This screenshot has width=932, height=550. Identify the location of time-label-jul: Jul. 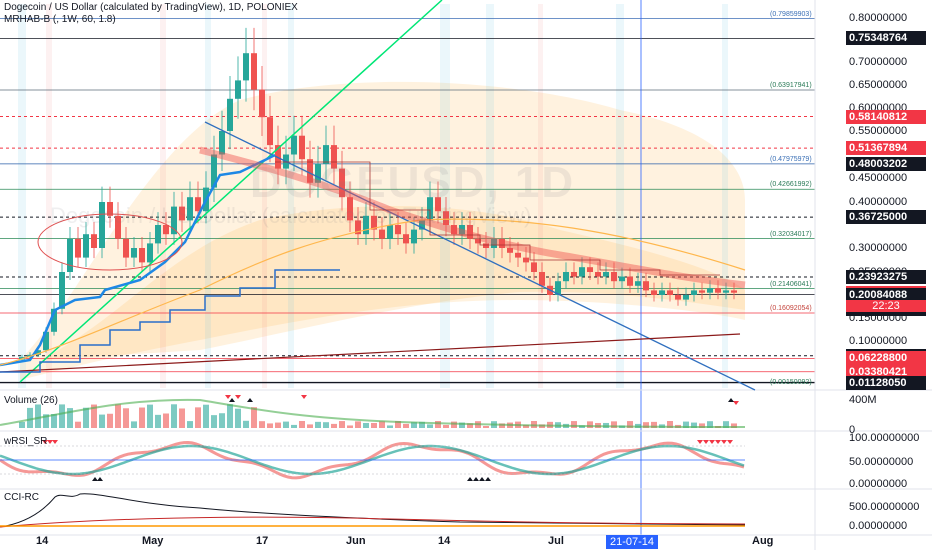
(556, 541).